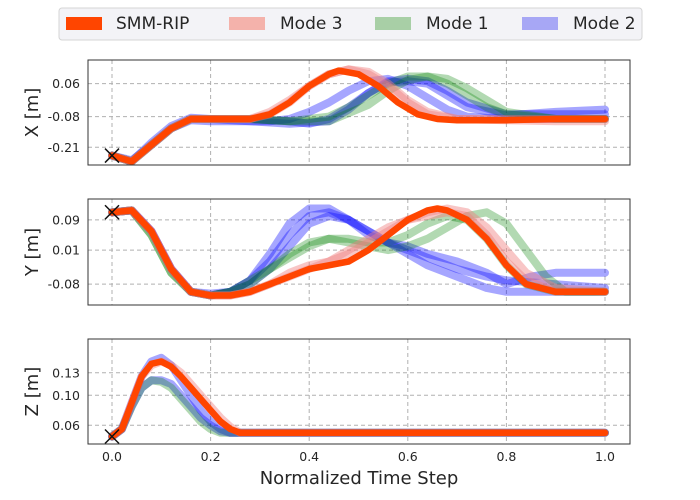  What do you see at coordinates (506, 456) in the screenshot?
I see `x-tick-label: 0.8` at bounding box center [506, 456].